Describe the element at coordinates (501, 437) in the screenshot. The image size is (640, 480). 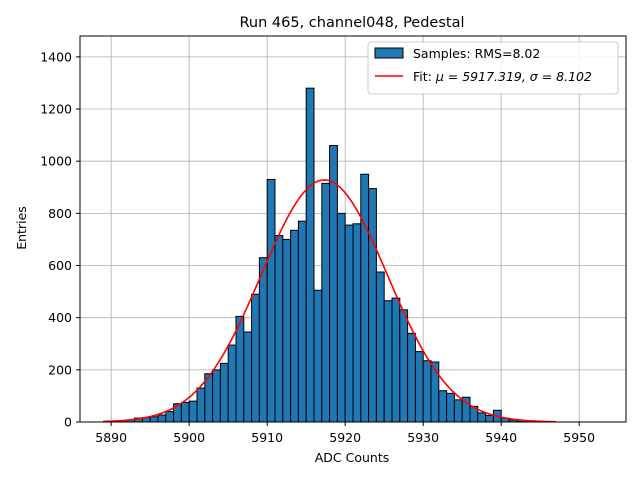
I see `x-tick-label: 5940` at that location.